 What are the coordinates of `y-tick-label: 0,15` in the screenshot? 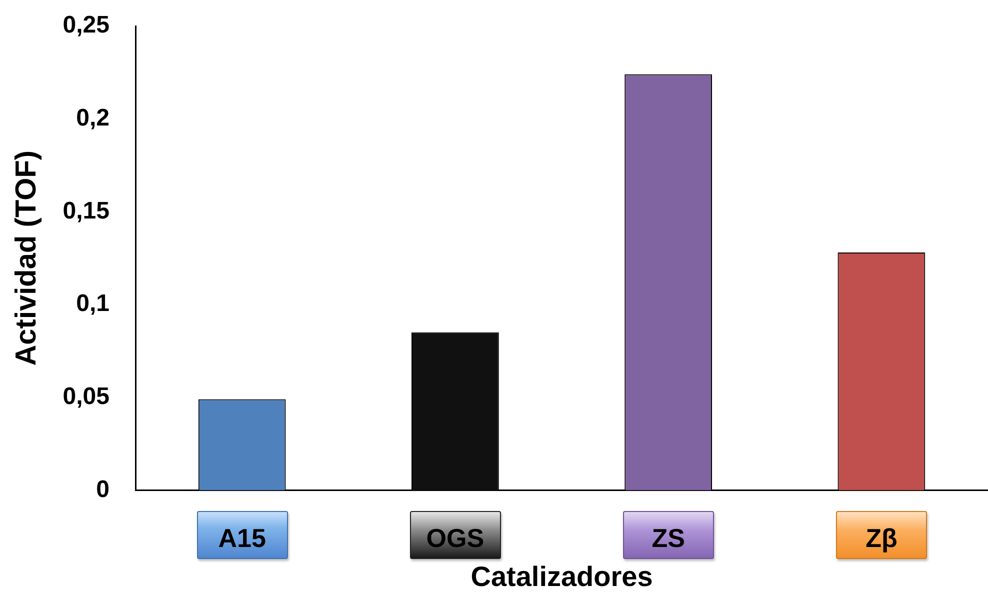 It's located at (86, 210).